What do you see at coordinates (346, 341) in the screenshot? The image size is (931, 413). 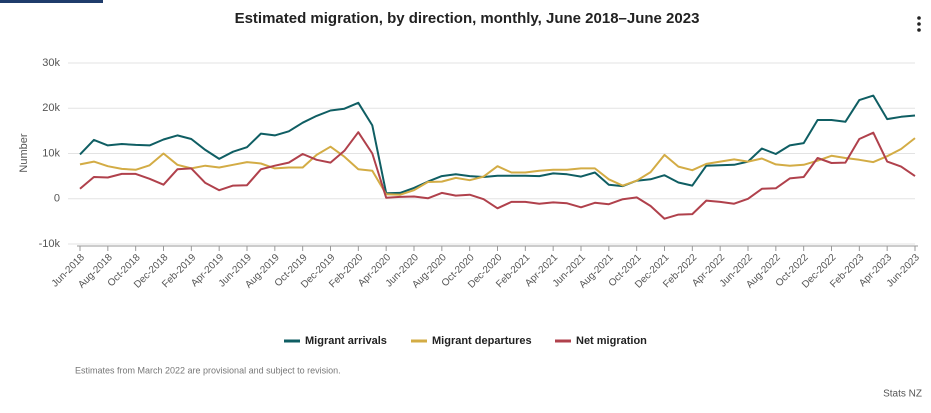 I see `legend-label: Migrant arrivals` at bounding box center [346, 341].